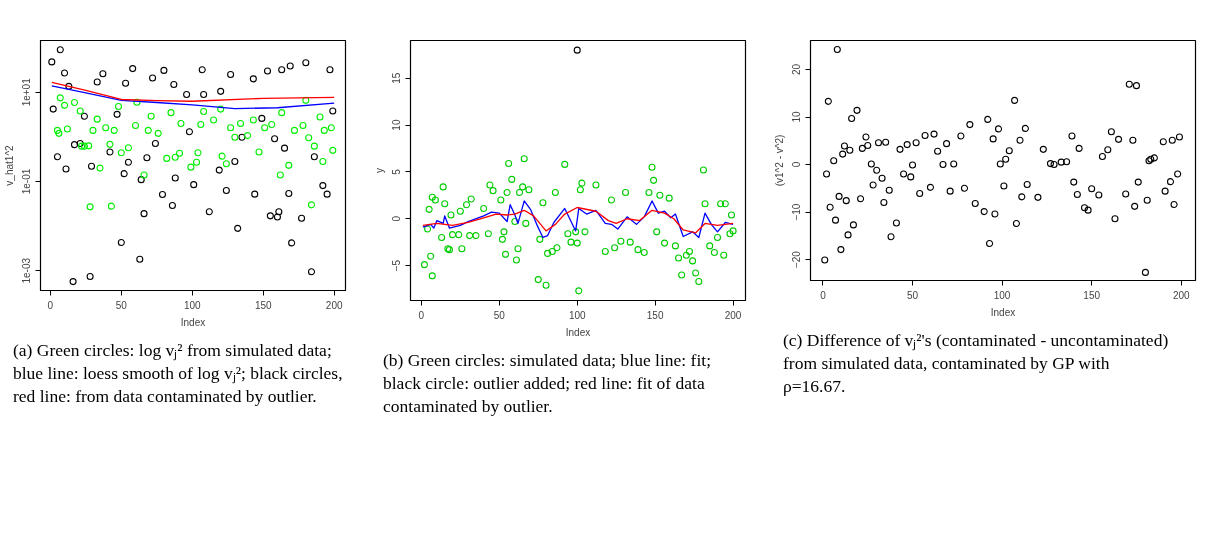 The image size is (1221, 556). Describe the element at coordinates (779, 160) in the screenshot. I see `y-axis-title: (v1^2 - v^2)` at that location.